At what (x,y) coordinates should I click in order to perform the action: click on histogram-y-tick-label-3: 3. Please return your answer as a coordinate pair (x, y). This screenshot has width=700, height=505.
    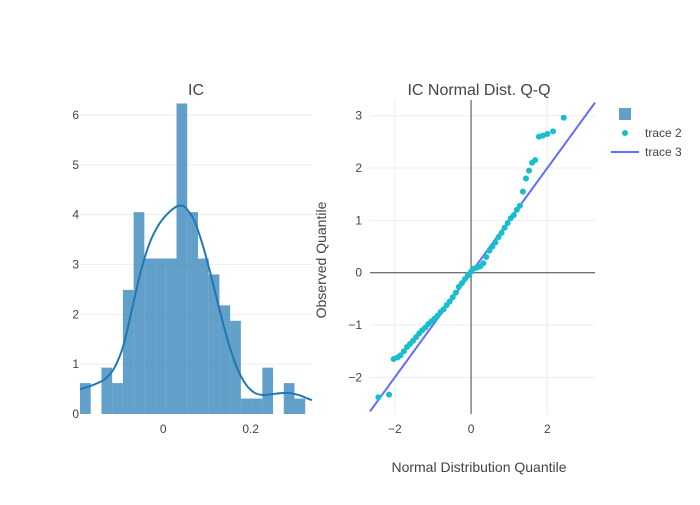
    Looking at the image, I should click on (75, 264).